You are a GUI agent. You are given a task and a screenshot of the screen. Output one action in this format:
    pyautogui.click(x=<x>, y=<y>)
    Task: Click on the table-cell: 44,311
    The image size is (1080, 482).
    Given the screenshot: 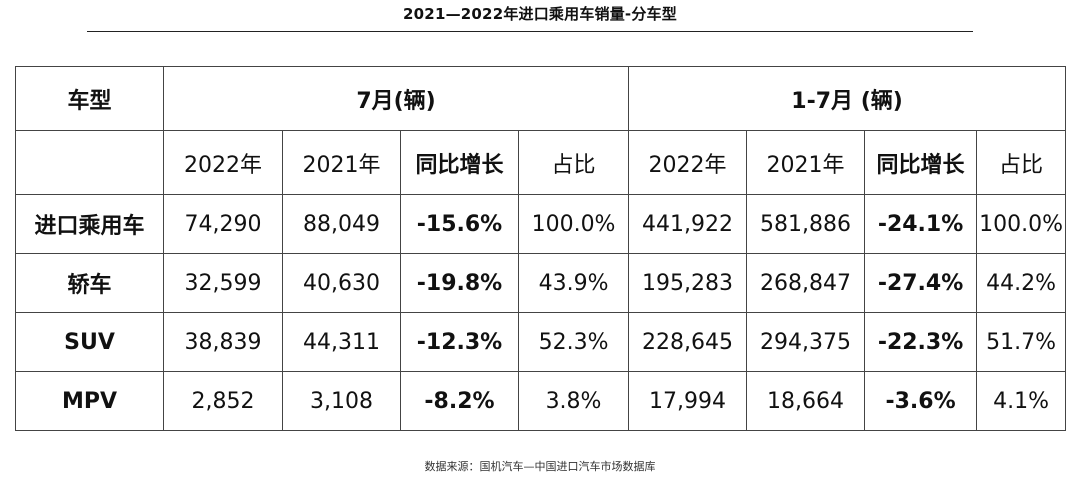 What is the action you would take?
    pyautogui.click(x=341, y=342)
    